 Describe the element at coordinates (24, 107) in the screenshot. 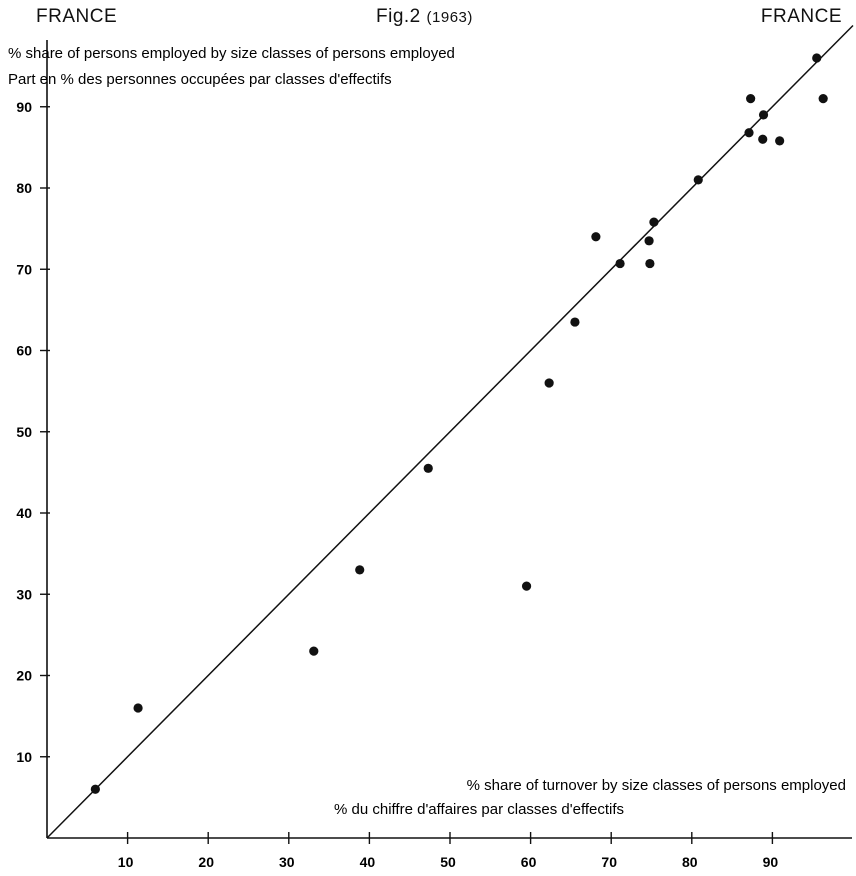

I see `y-tick-label: 90` at that location.